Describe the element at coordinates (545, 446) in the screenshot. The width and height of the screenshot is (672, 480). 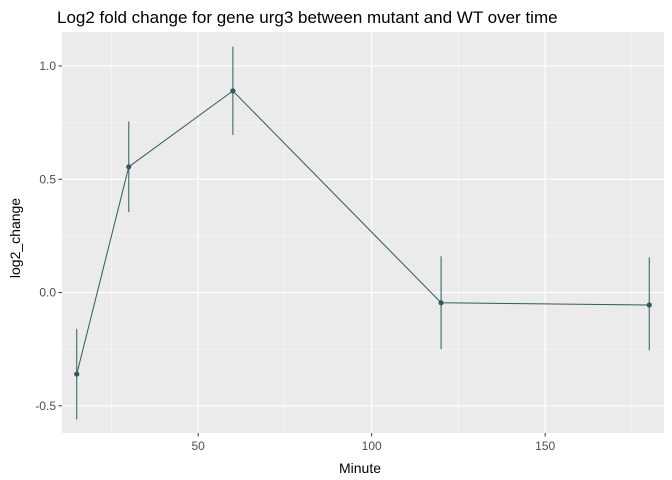
I see `x-tick-label: 150` at that location.